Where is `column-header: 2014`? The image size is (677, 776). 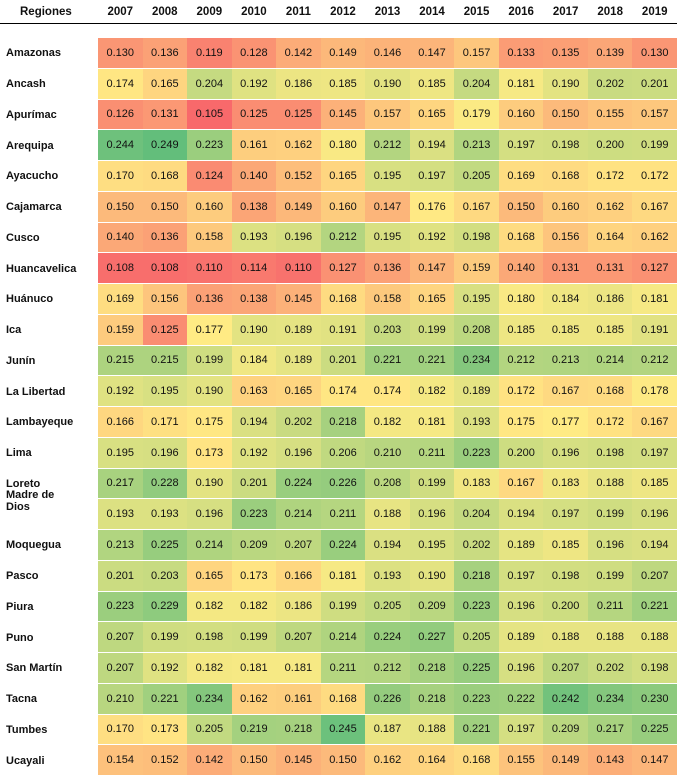 column-header: 2014 is located at coordinates (432, 12).